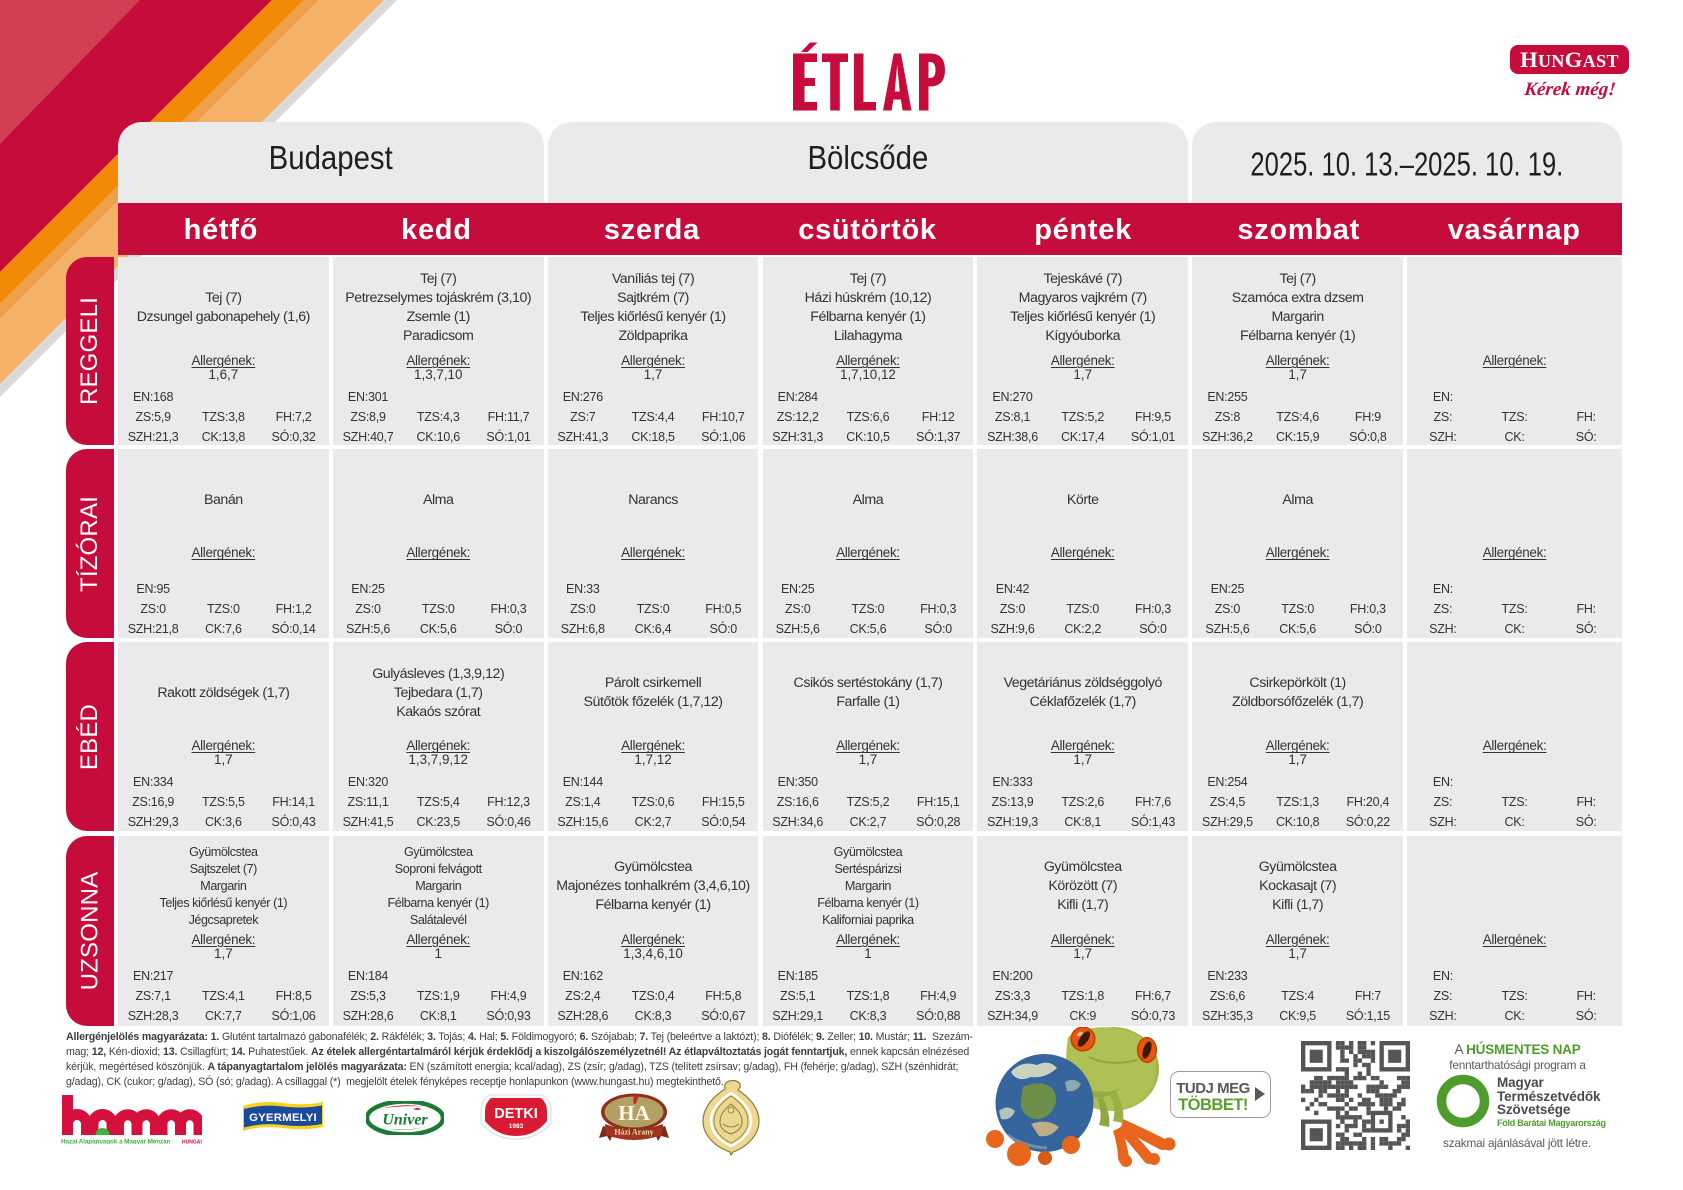 This screenshot has width=1683, height=1190. Describe the element at coordinates (192, 1142) in the screenshot. I see `svg-text: HUNGAST` at that location.